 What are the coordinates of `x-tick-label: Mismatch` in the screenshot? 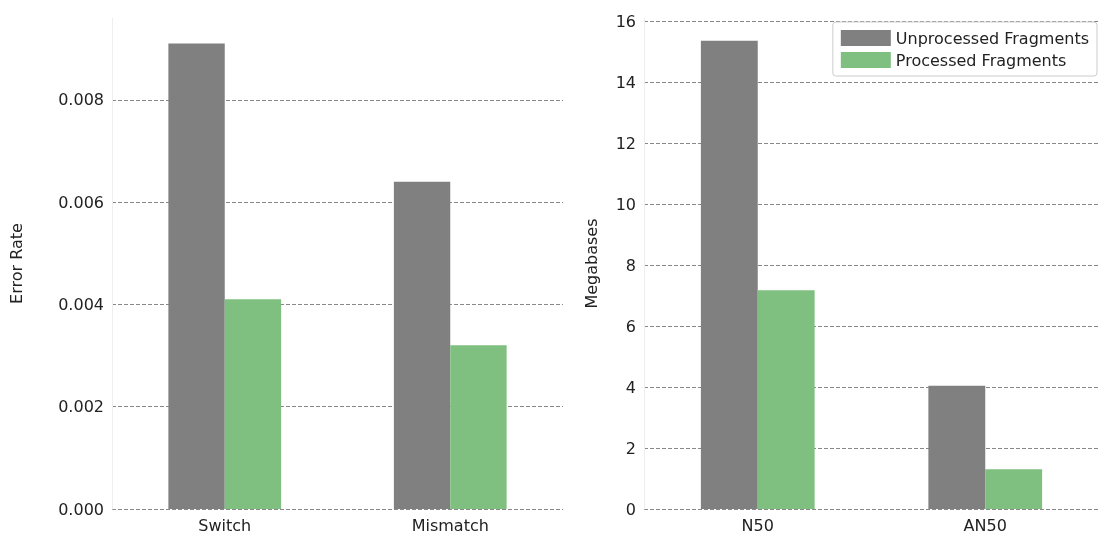 It's located at (450, 525).